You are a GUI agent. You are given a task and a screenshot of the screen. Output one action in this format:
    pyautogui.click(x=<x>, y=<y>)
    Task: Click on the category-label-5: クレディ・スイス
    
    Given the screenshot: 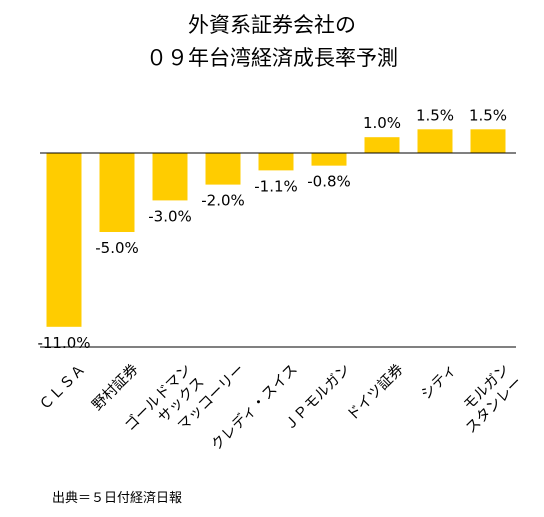 What is the action you would take?
    pyautogui.click(x=254, y=407)
    